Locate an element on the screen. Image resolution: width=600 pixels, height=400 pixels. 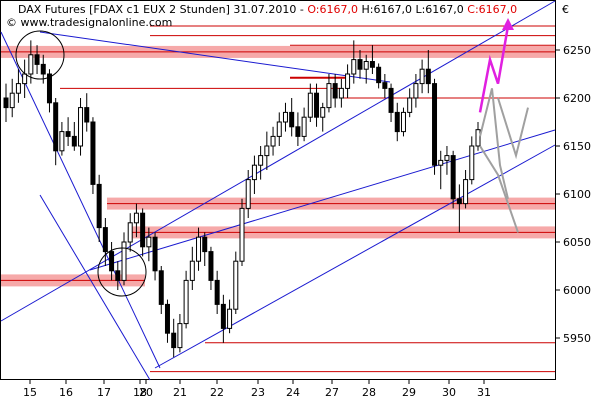
x-tick-label: 24 is located at coordinates (293, 392).